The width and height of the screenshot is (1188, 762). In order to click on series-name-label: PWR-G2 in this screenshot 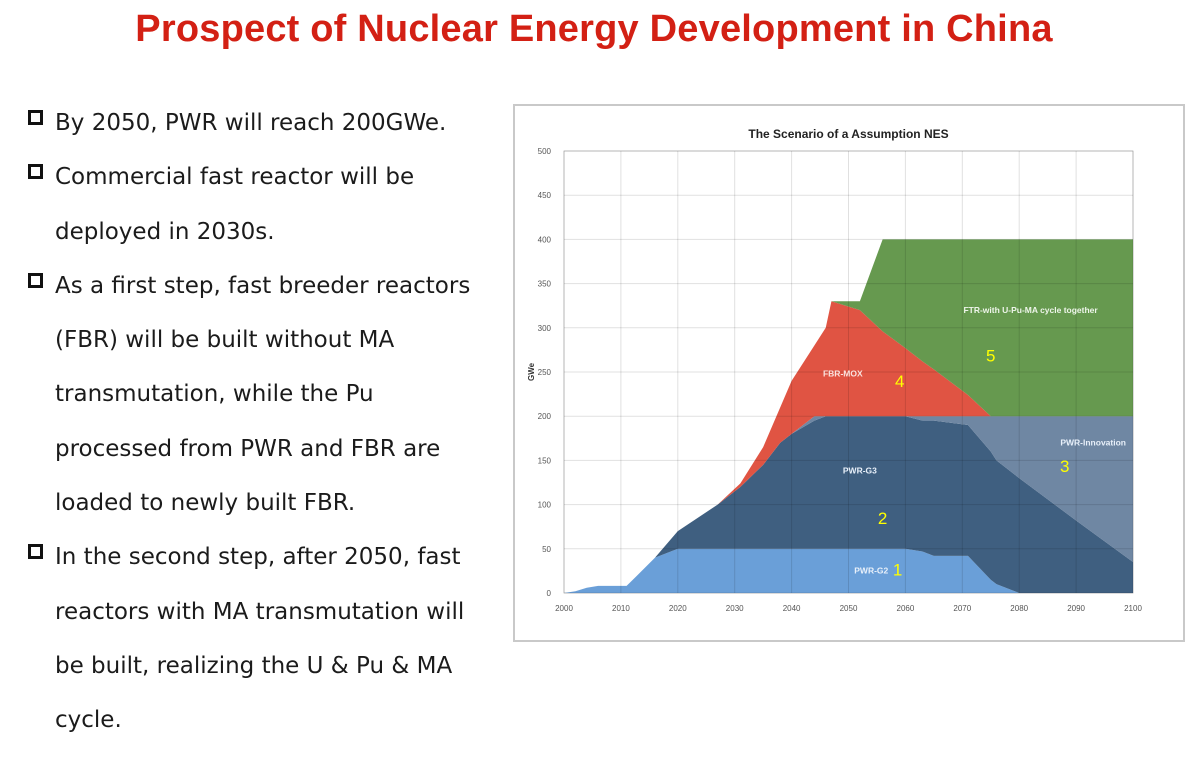, I will do `click(871, 571)`.